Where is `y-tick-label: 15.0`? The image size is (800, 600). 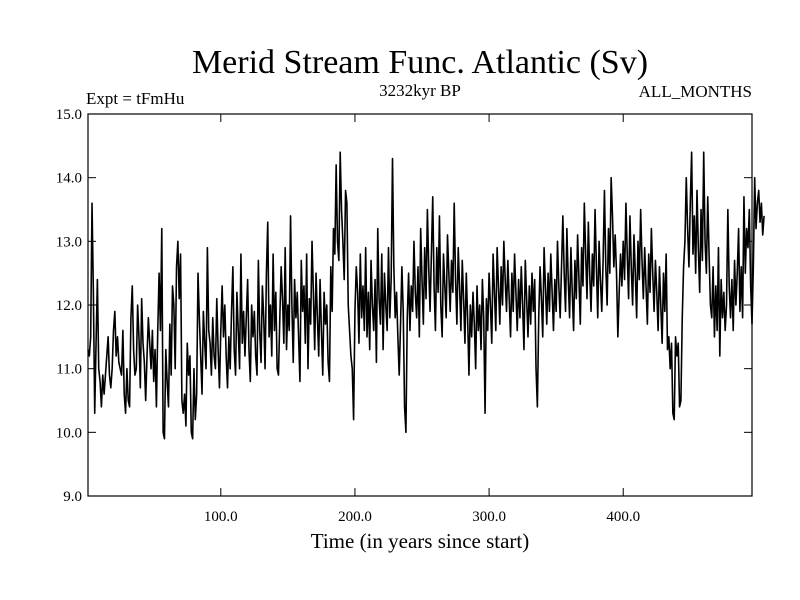 y-tick-label: 15.0 is located at coordinates (69, 115).